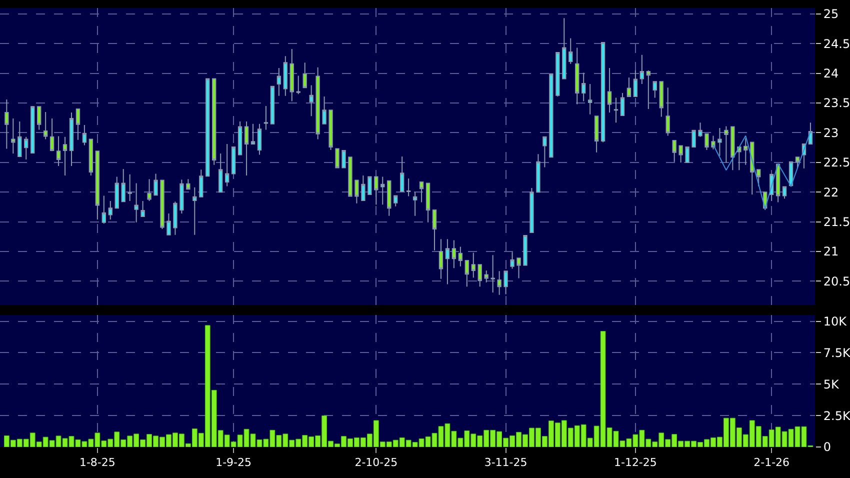  Describe the element at coordinates (827, 447) in the screenshot. I see `y-tick-label: 0` at that location.